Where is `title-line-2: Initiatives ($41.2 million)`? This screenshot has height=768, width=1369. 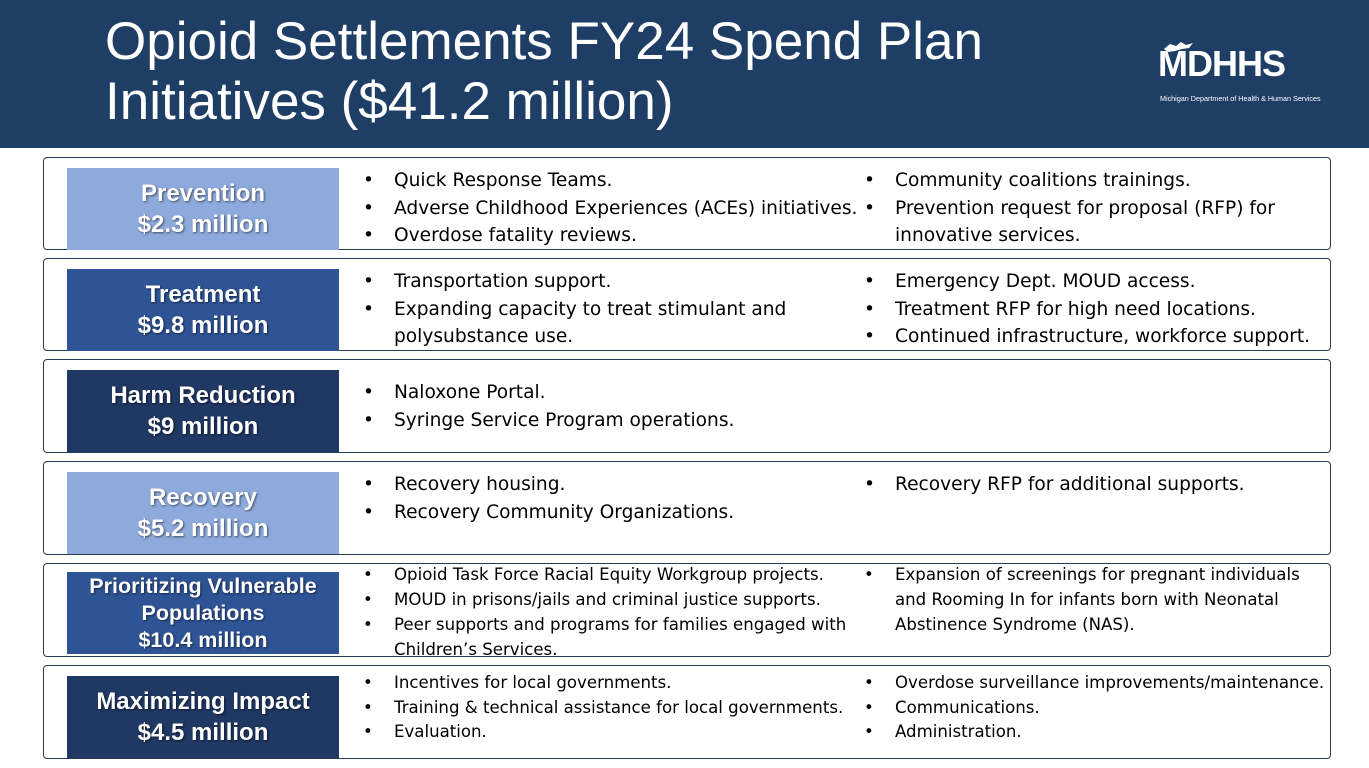
title-line-2: Initiatives ($41.2 million) is located at coordinates (389, 101).